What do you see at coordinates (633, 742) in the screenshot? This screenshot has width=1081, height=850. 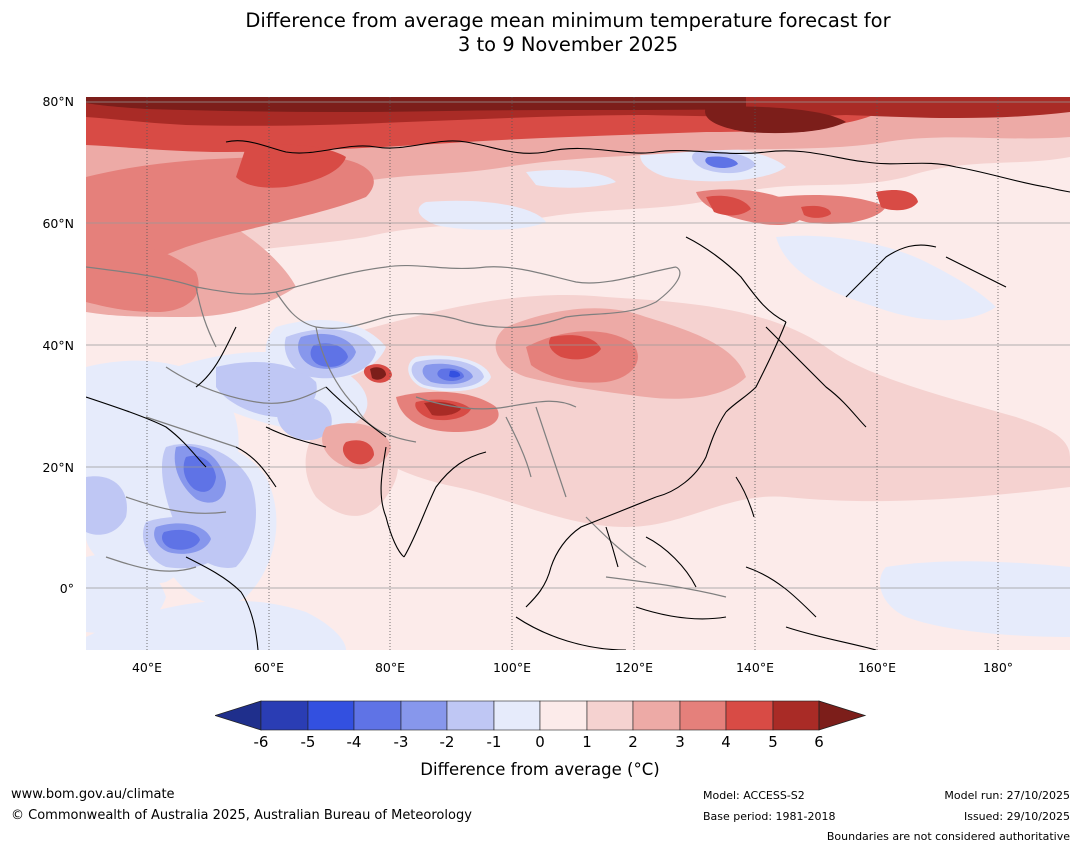 I see `colorbar-tick: 2` at bounding box center [633, 742].